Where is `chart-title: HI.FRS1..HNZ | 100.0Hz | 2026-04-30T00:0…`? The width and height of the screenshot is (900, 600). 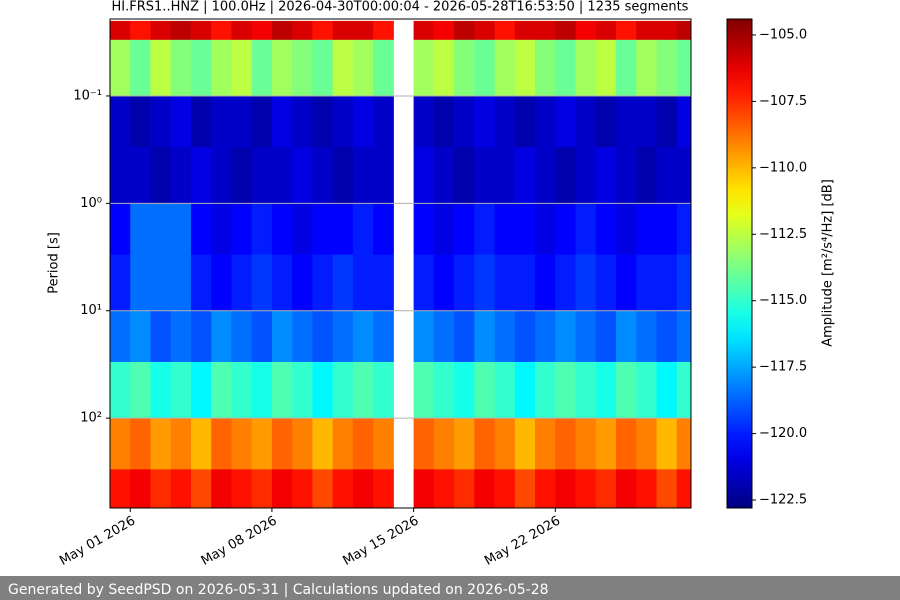
chart-title: HI.FRS1..HNZ | 100.0Hz | 2026-04-30T00:0… is located at coordinates (400, 7).